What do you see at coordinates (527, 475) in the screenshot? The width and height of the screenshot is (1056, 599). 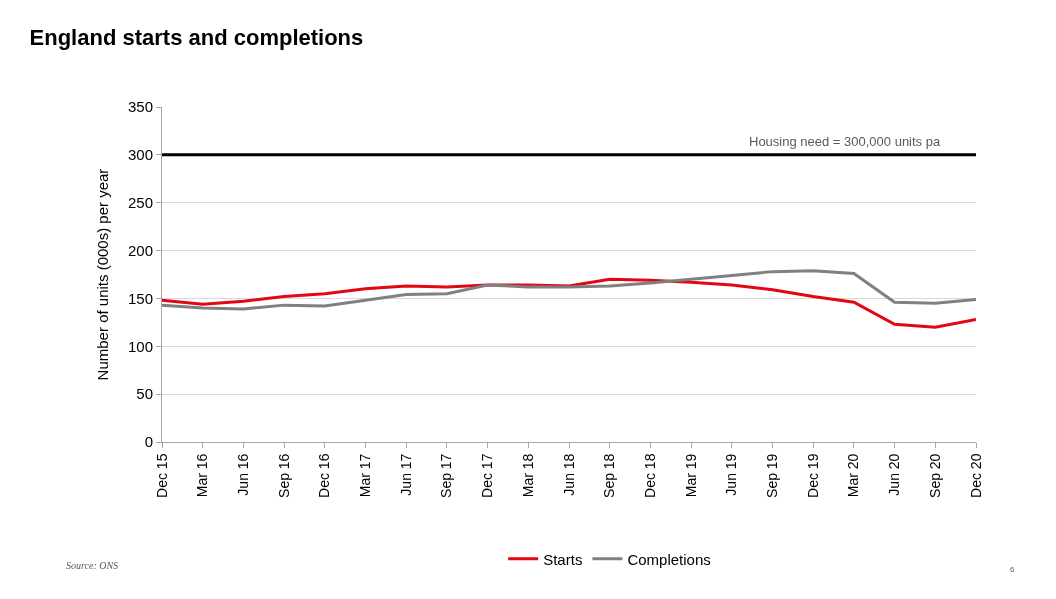 I see `x-tick-label: Mar 18` at bounding box center [527, 475].